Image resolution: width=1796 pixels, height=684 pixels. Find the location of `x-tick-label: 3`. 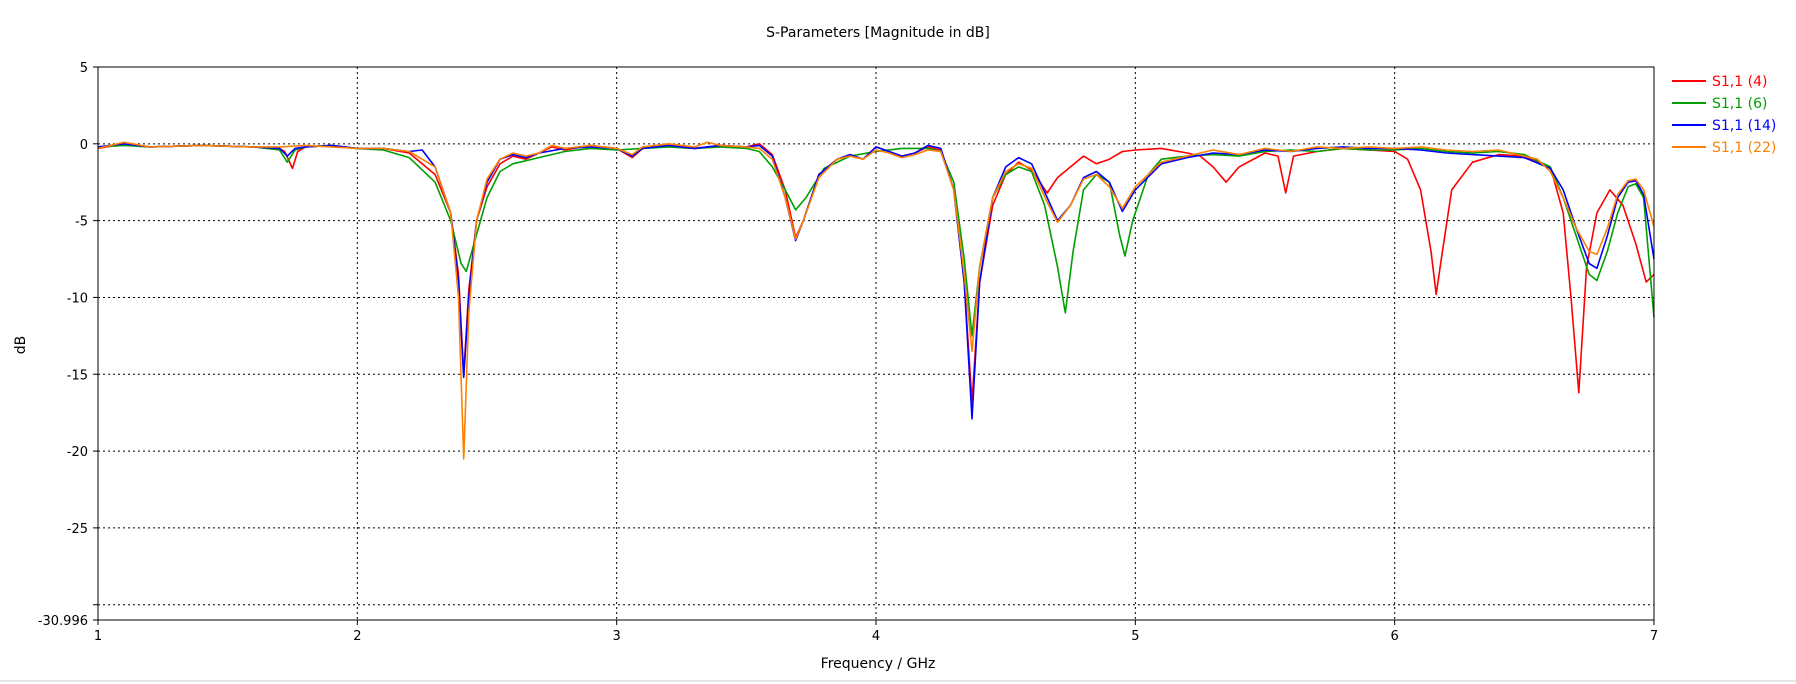

x-tick-label: 3 is located at coordinates (617, 636).